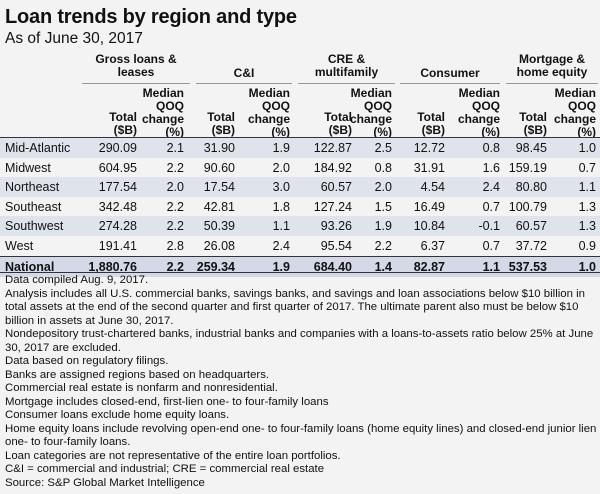 Image resolution: width=600 pixels, height=494 pixels. What do you see at coordinates (74, 38) in the screenshot?
I see `page-subtitle: As of June 30, 2017` at bounding box center [74, 38].